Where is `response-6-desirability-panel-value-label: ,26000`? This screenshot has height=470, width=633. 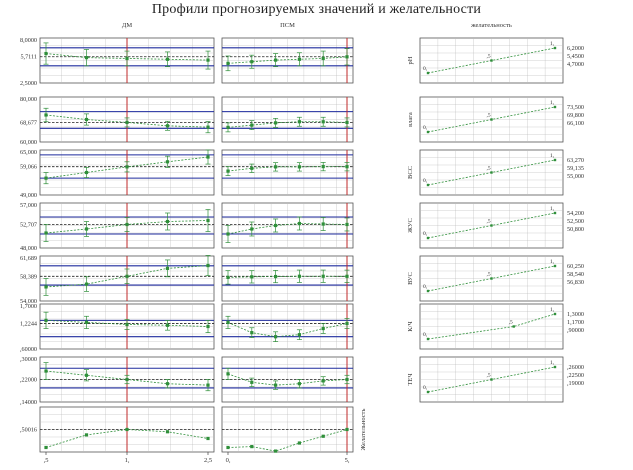
response-6-desirability-panel-value-label: ,26000 is located at coordinates (575, 367).